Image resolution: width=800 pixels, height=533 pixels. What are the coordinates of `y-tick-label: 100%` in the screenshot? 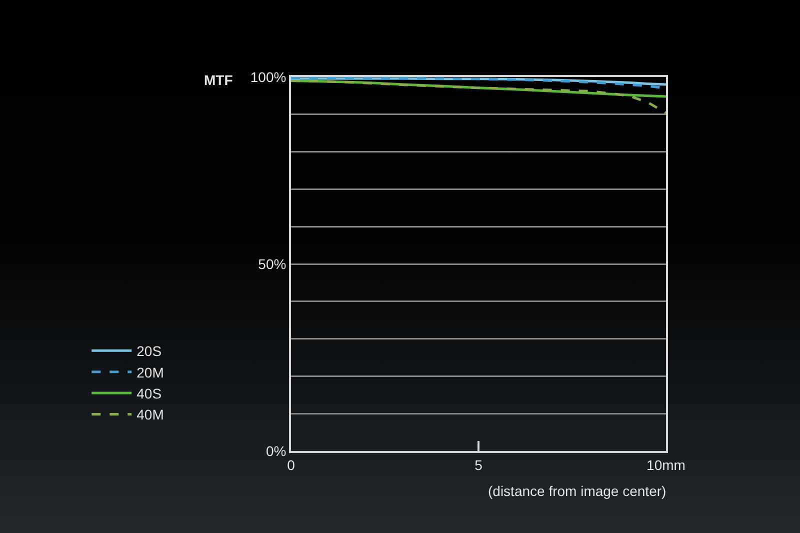 It's located at (268, 76).